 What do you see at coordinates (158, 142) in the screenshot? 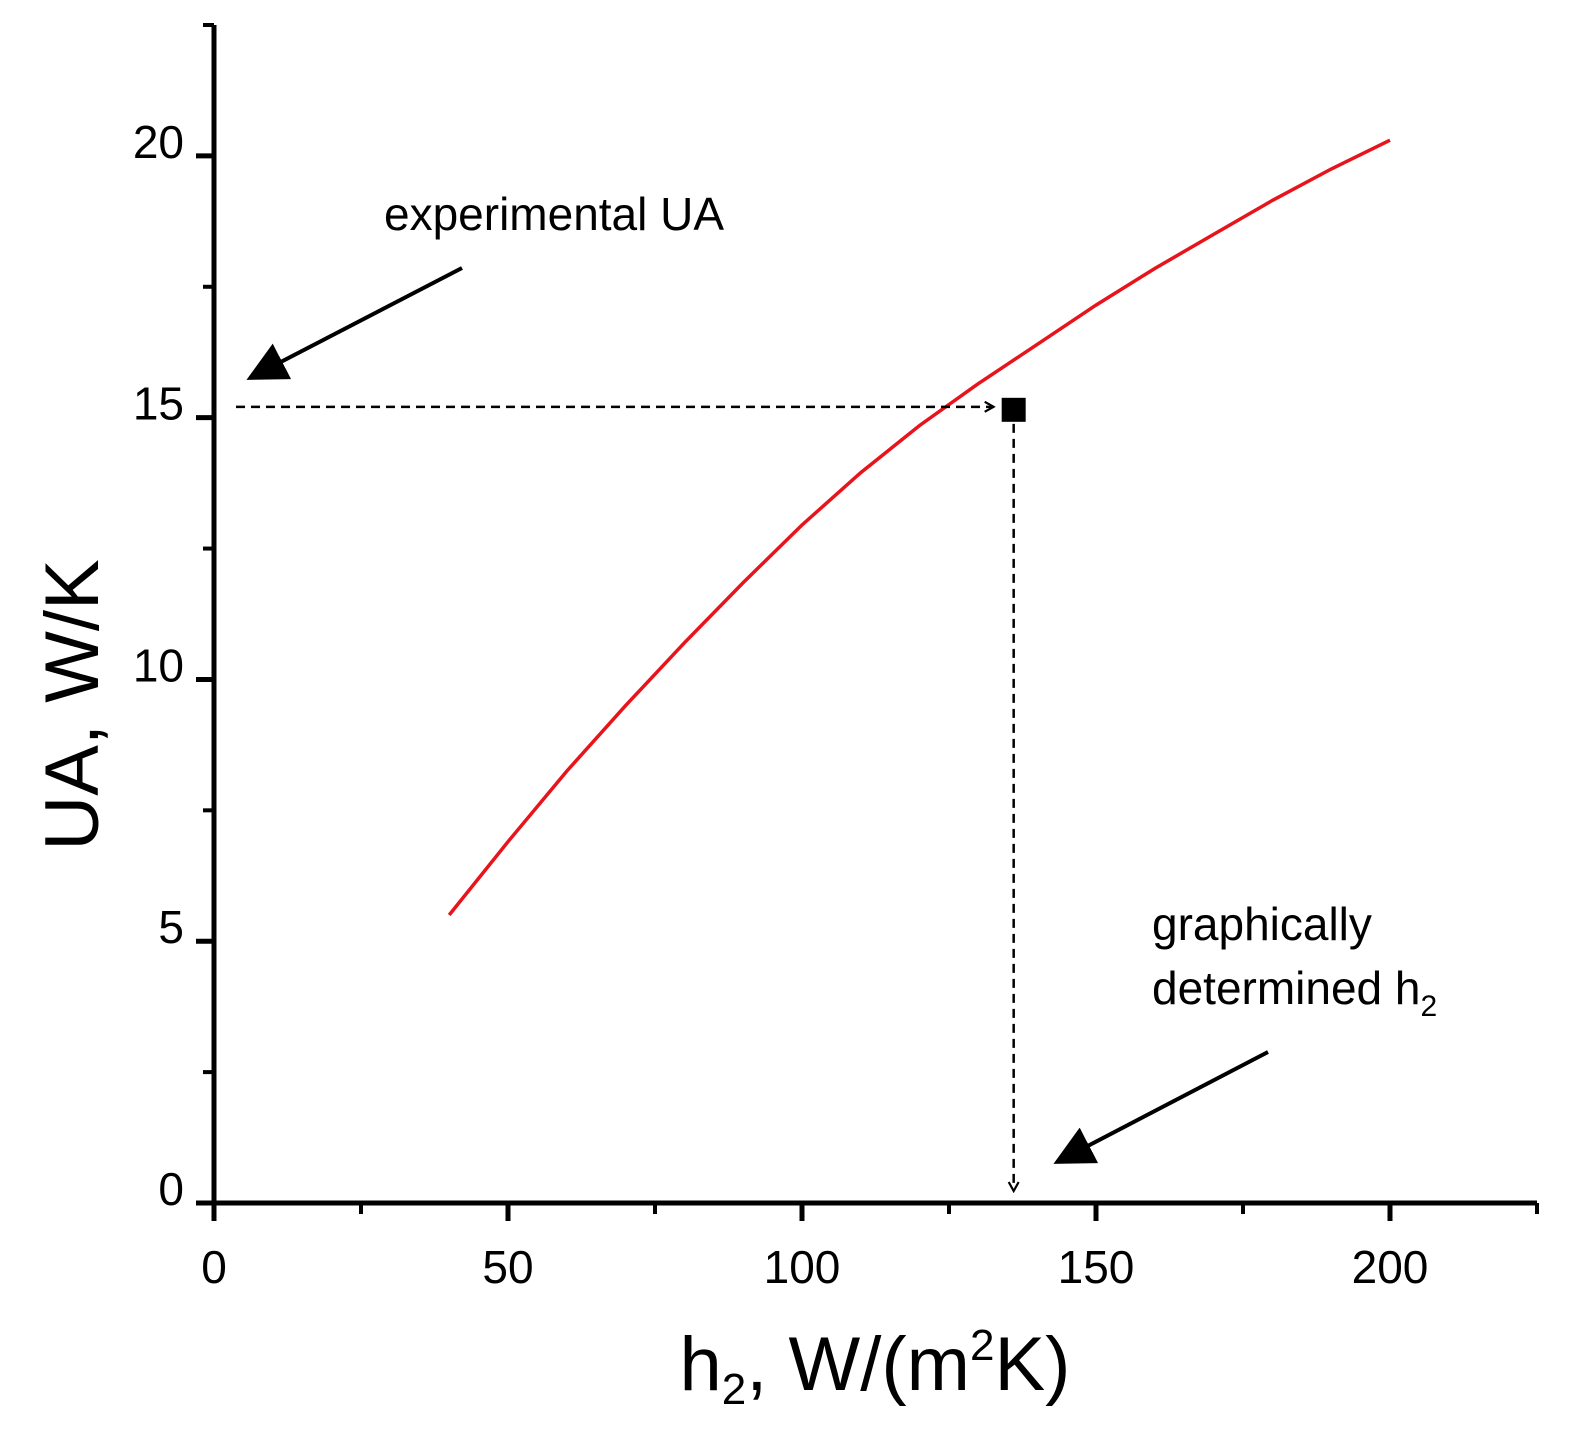
I see `y-tick-label-20: 20` at bounding box center [158, 142].